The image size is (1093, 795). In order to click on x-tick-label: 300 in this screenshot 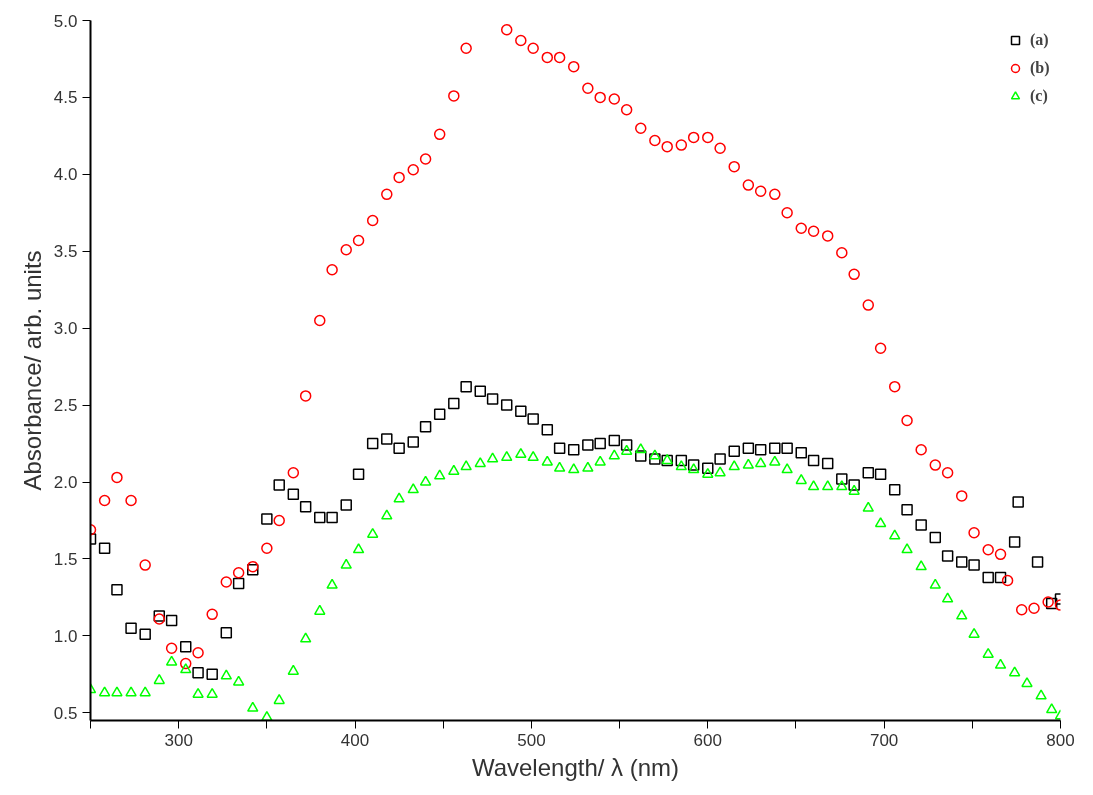, I will do `click(178, 740)`.